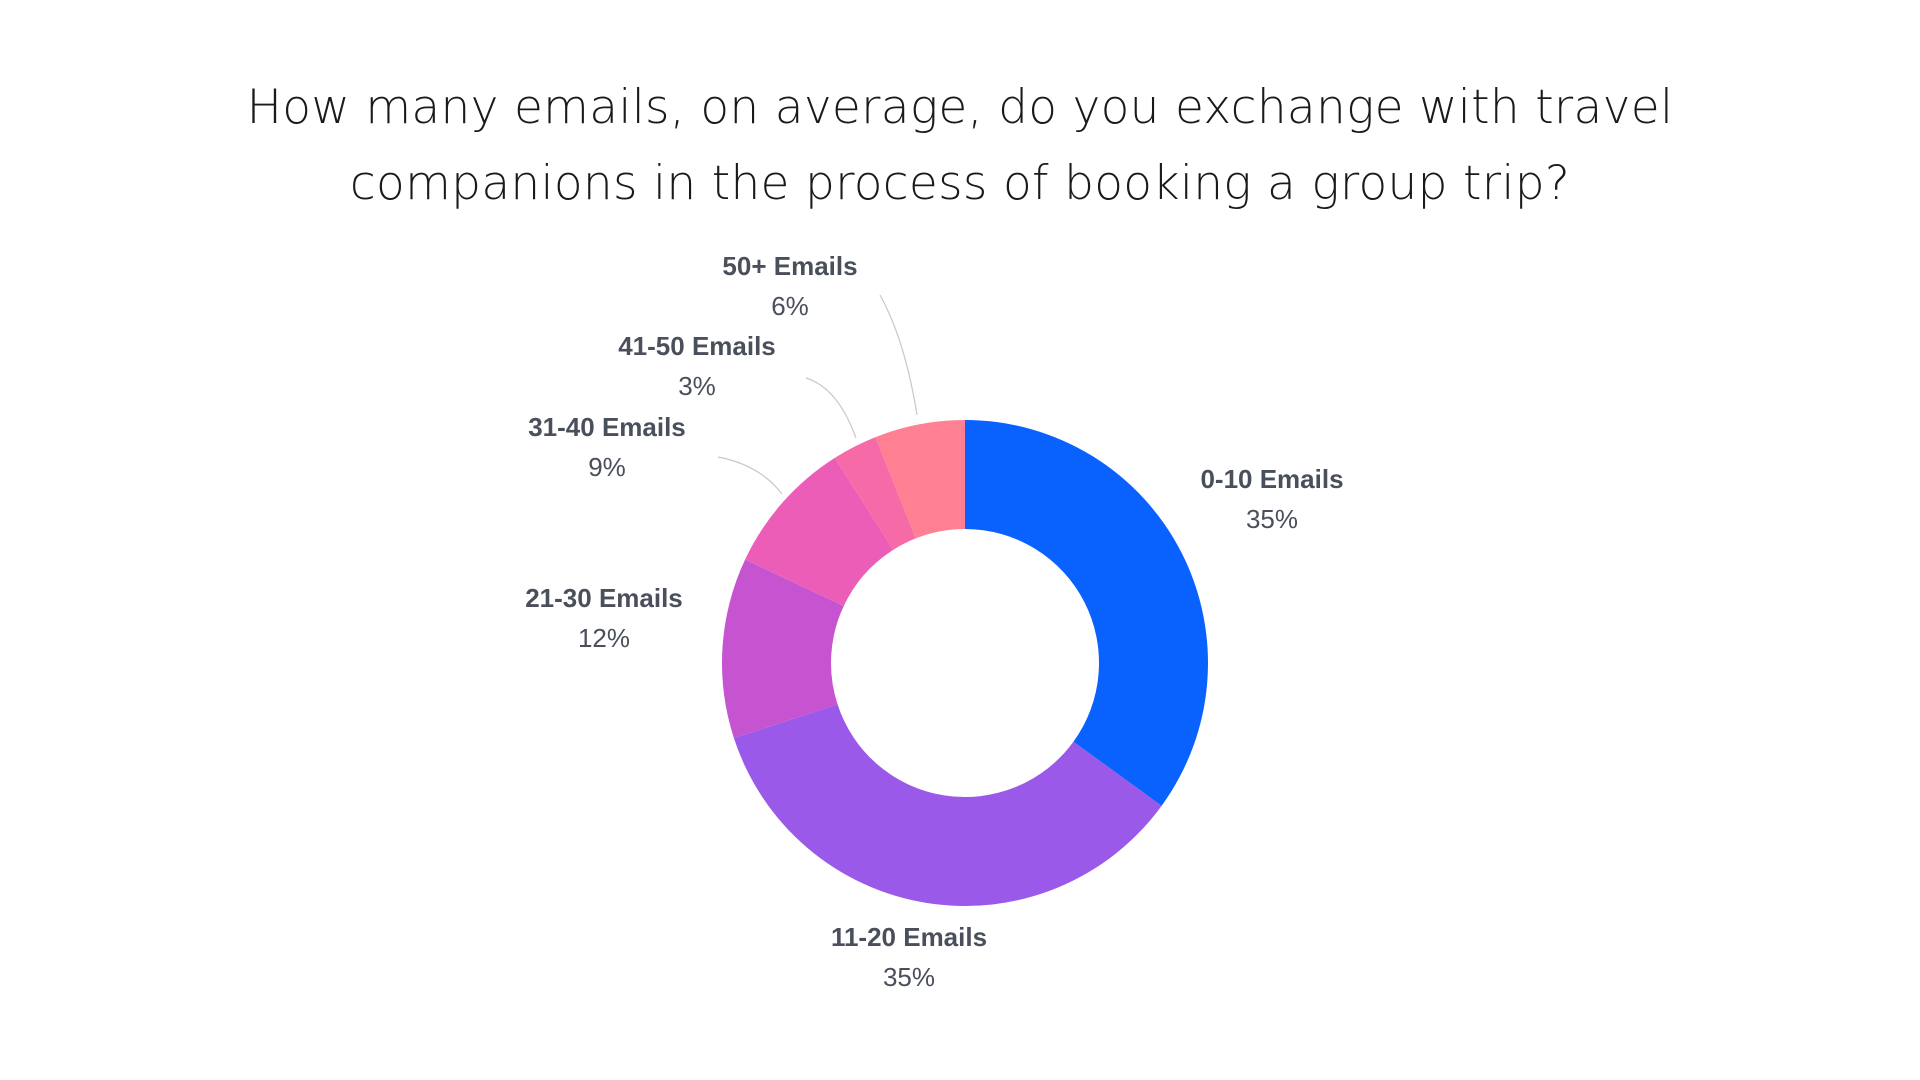 The height and width of the screenshot is (1080, 1920). What do you see at coordinates (607, 427) in the screenshot?
I see `slice-label-31-40-emails: 31-40 Emails` at bounding box center [607, 427].